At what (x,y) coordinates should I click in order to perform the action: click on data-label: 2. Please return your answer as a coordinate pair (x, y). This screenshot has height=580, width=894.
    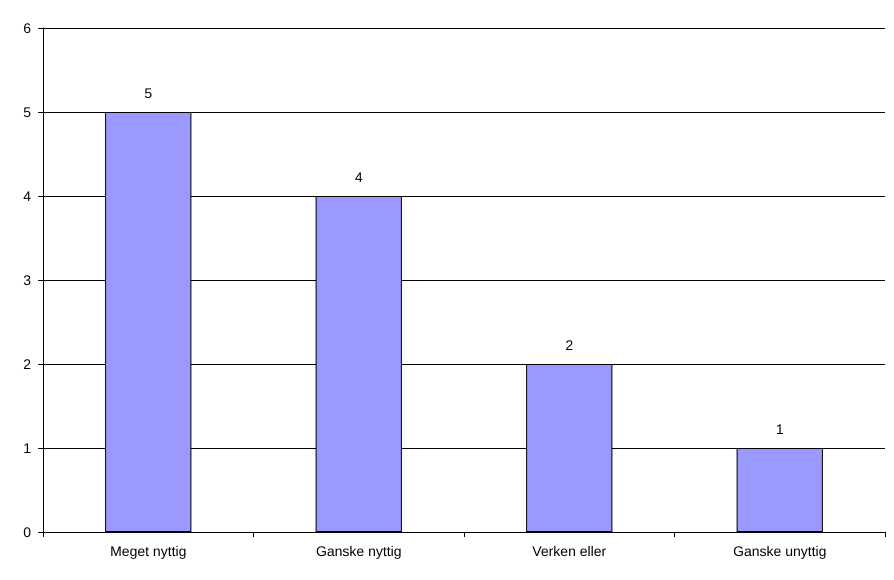
    Looking at the image, I should click on (569, 345).